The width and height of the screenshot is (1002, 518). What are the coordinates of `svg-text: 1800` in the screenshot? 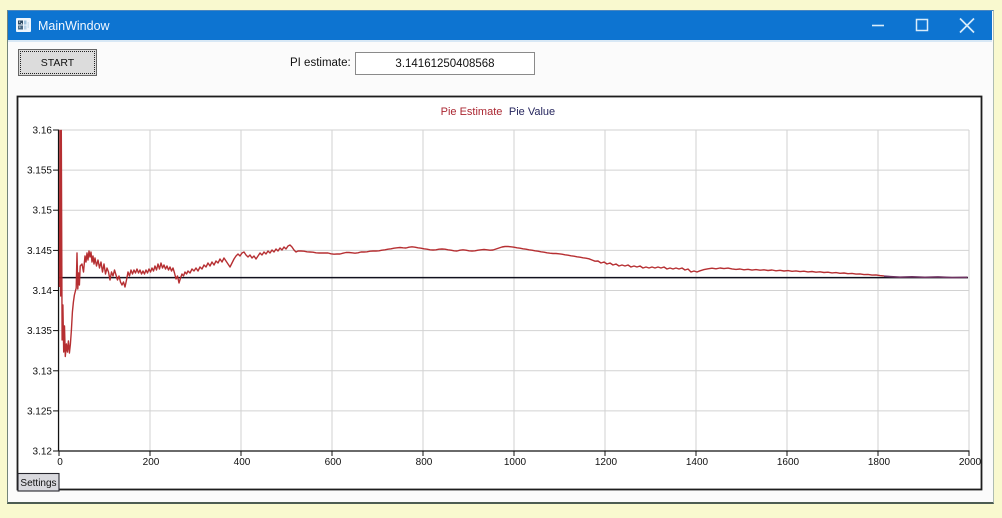 It's located at (879, 462).